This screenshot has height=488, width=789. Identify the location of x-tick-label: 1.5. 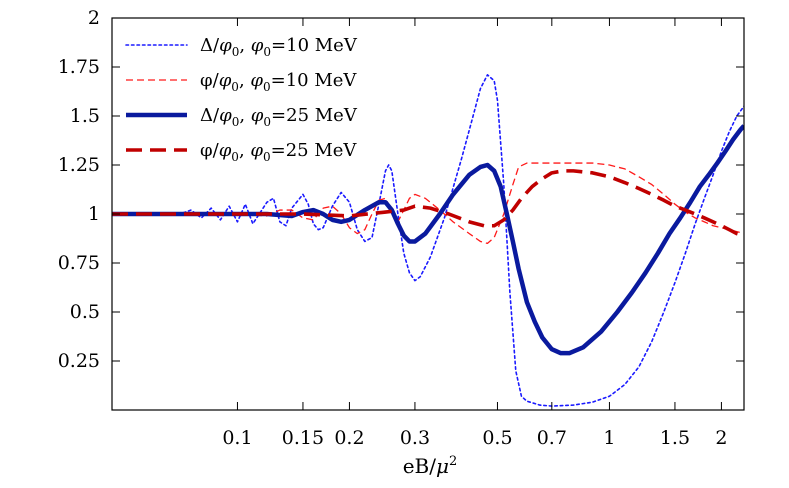
(675, 438).